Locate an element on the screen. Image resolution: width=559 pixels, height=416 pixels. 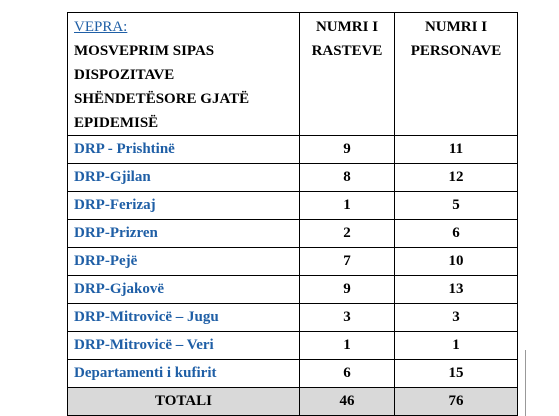
region-name: DRP-Ferizaj is located at coordinates (183, 205).